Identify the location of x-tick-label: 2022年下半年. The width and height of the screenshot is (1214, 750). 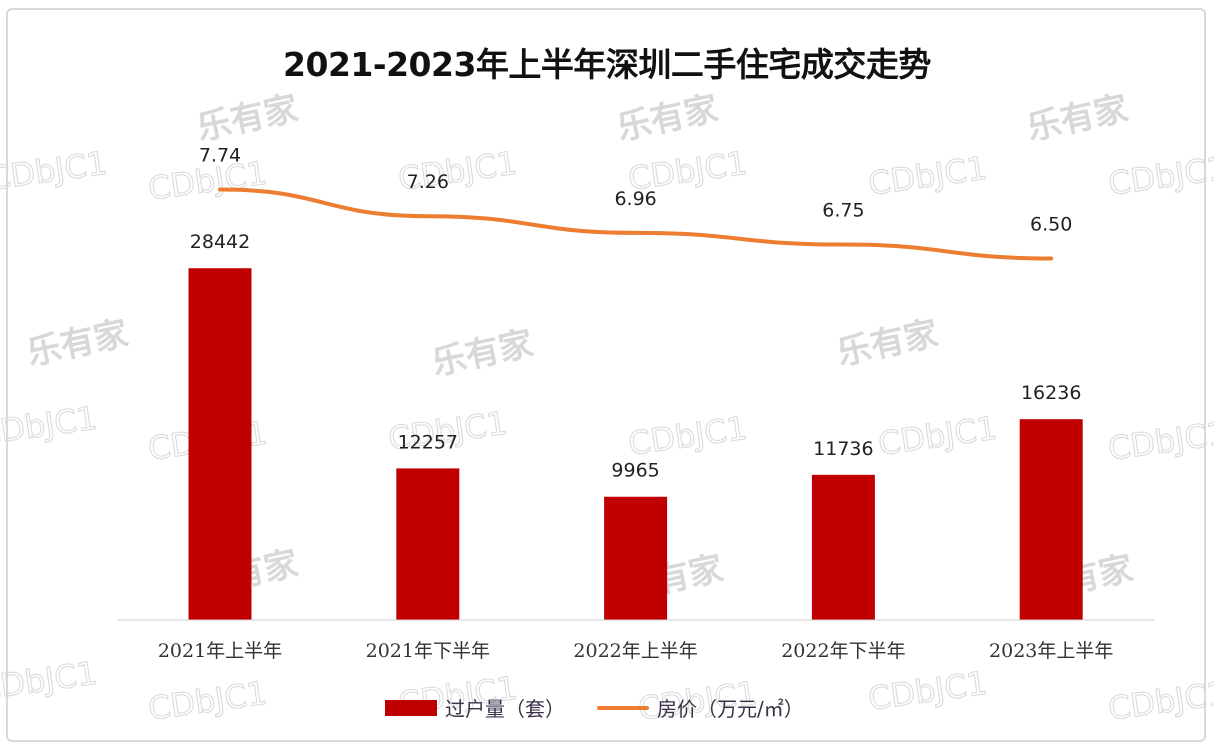
(843, 651).